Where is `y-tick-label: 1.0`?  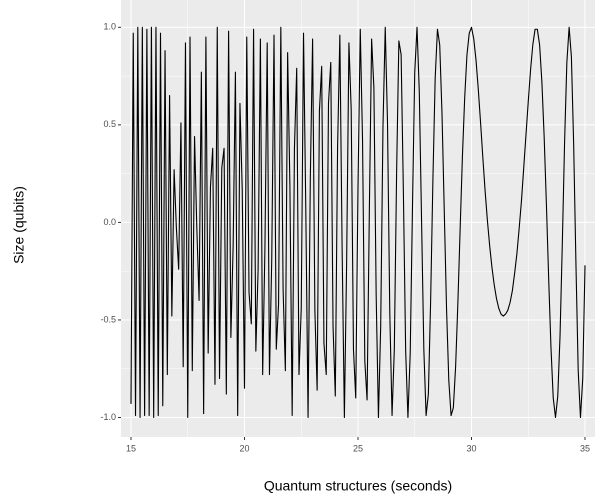 y-tick-label: 1.0 is located at coordinates (109, 27).